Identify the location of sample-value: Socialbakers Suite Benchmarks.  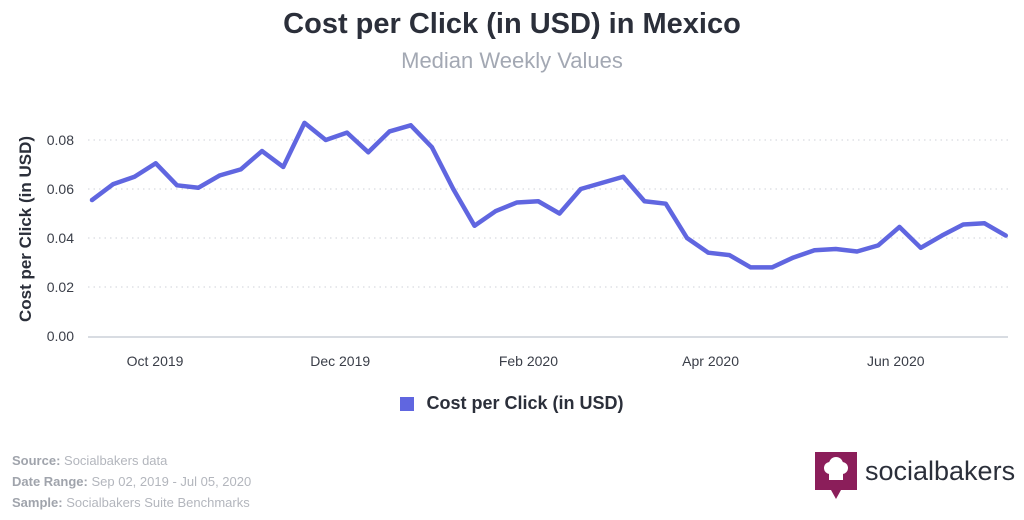
(158, 502).